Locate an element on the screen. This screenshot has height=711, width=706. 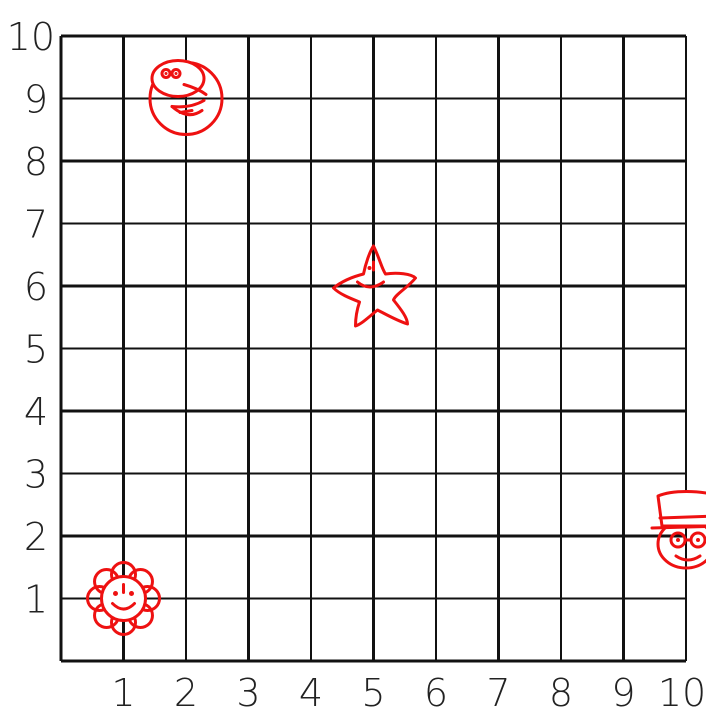
x-tick-label: 9 is located at coordinates (623, 691).